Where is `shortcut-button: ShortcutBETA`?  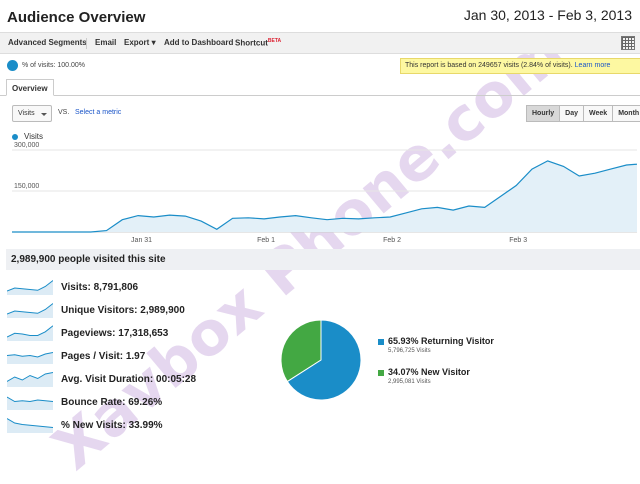
shortcut-button: ShortcutBETA is located at coordinates (258, 43).